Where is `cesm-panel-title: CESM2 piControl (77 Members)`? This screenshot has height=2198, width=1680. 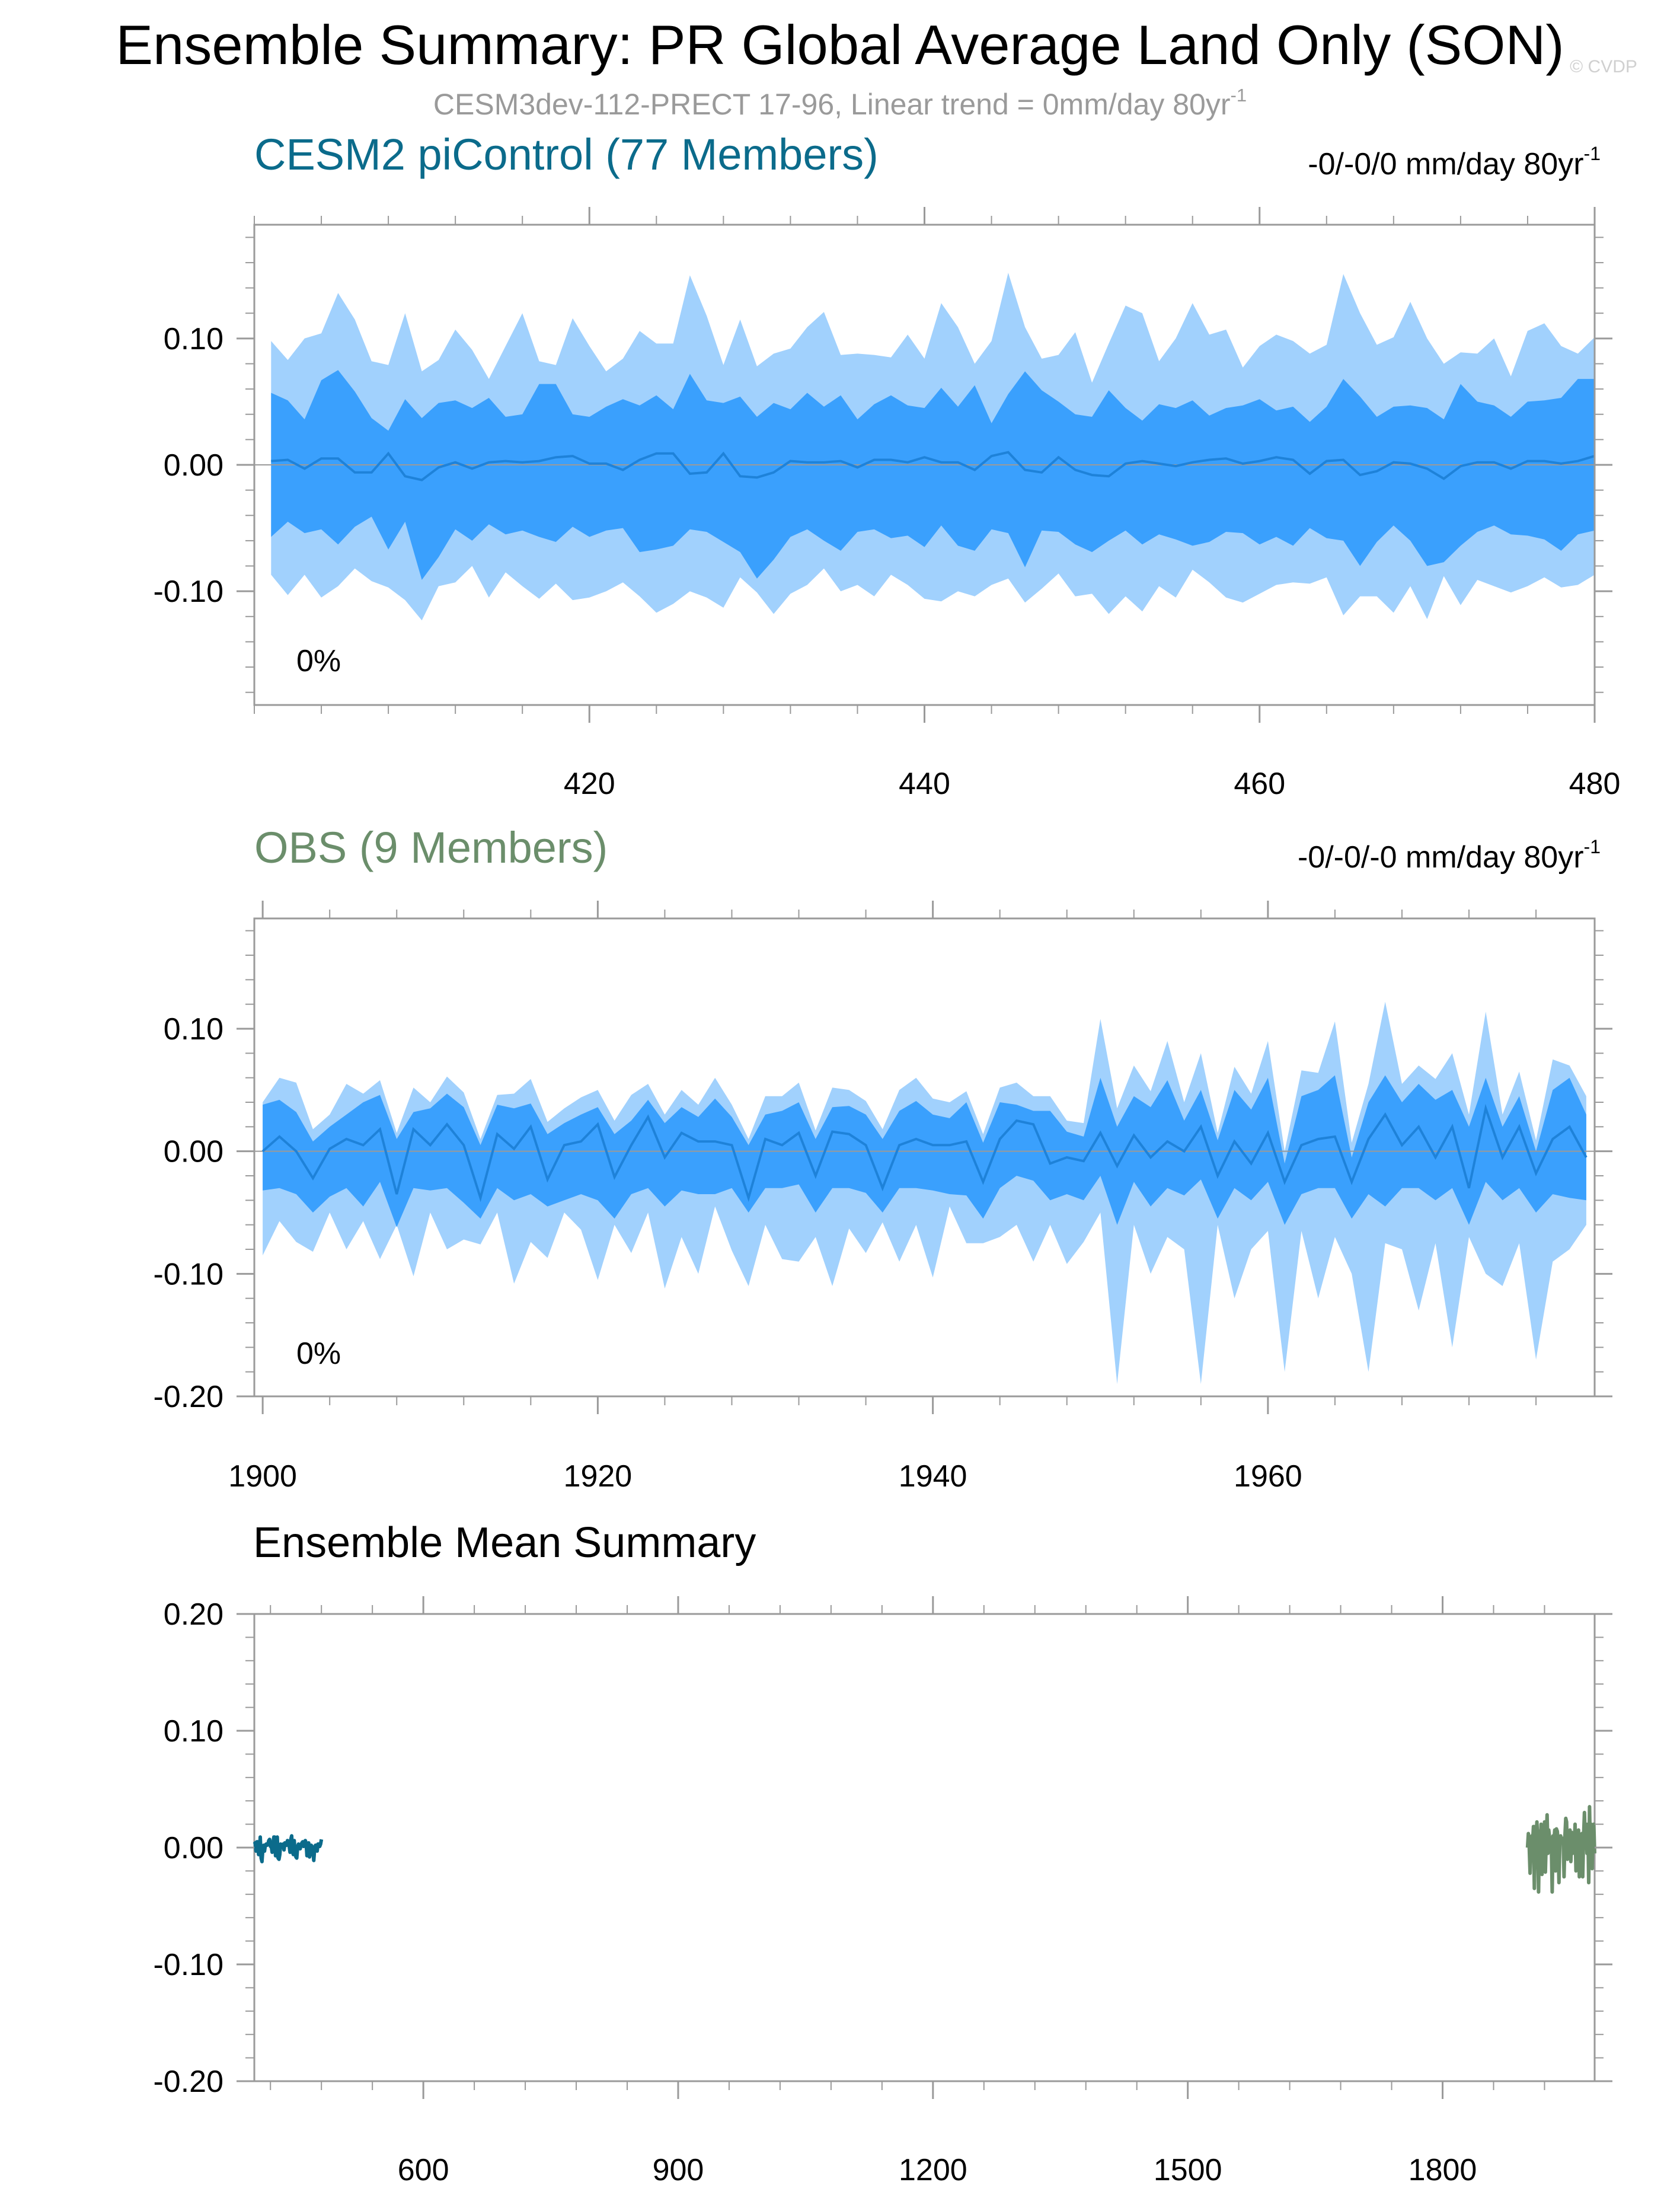 cesm-panel-title: CESM2 piControl (77 Members) is located at coordinates (566, 155).